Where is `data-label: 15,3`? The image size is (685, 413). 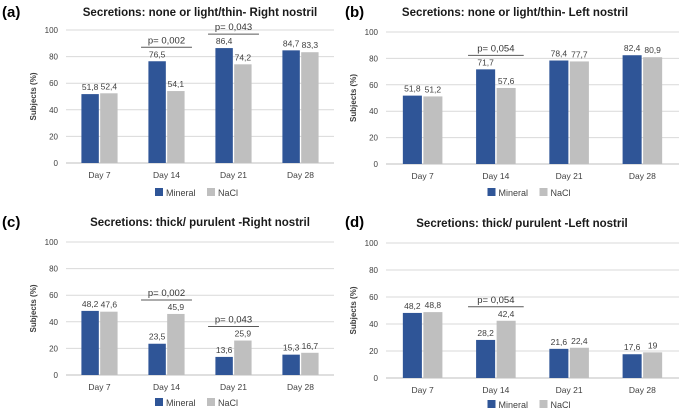
data-label: 15,3 is located at coordinates (291, 348).